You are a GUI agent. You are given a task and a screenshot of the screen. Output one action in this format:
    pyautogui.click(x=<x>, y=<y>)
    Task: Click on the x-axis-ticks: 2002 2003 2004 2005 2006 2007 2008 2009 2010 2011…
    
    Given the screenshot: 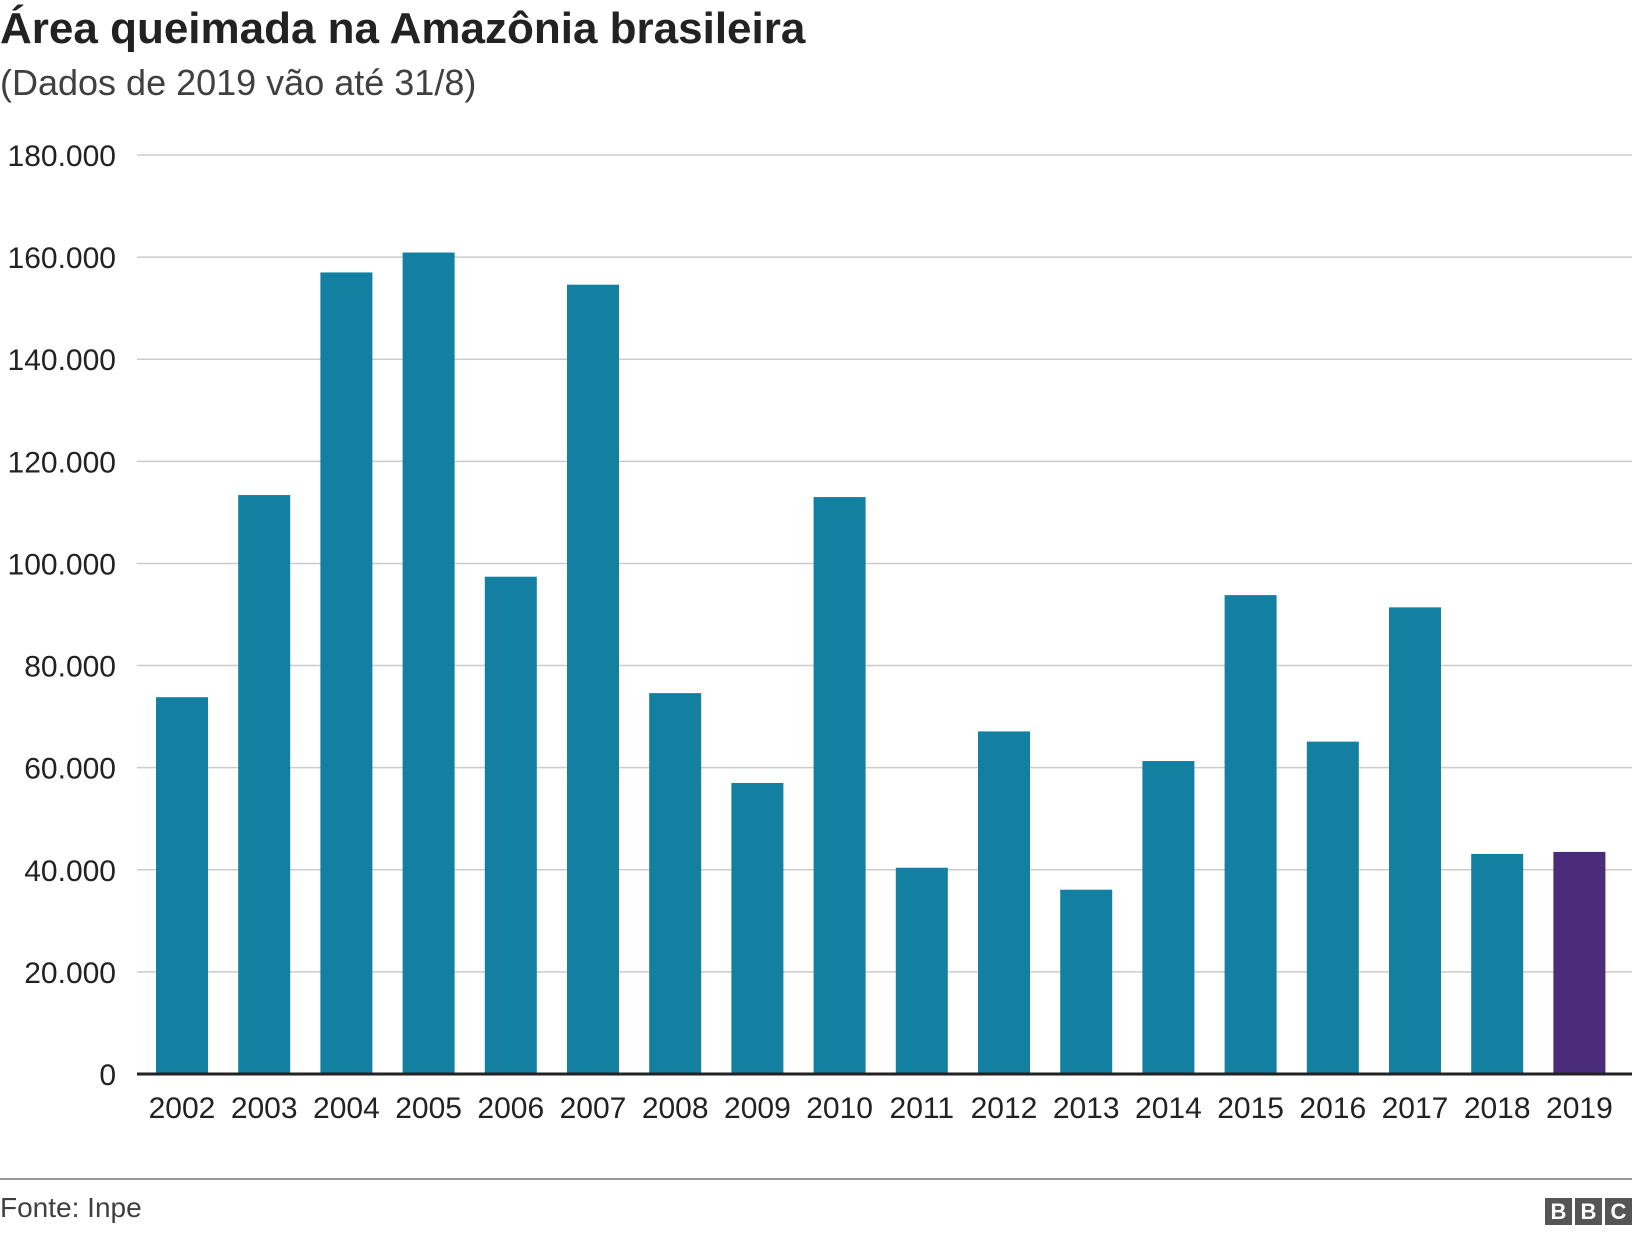 What is the action you would take?
    pyautogui.click(x=881, y=1108)
    